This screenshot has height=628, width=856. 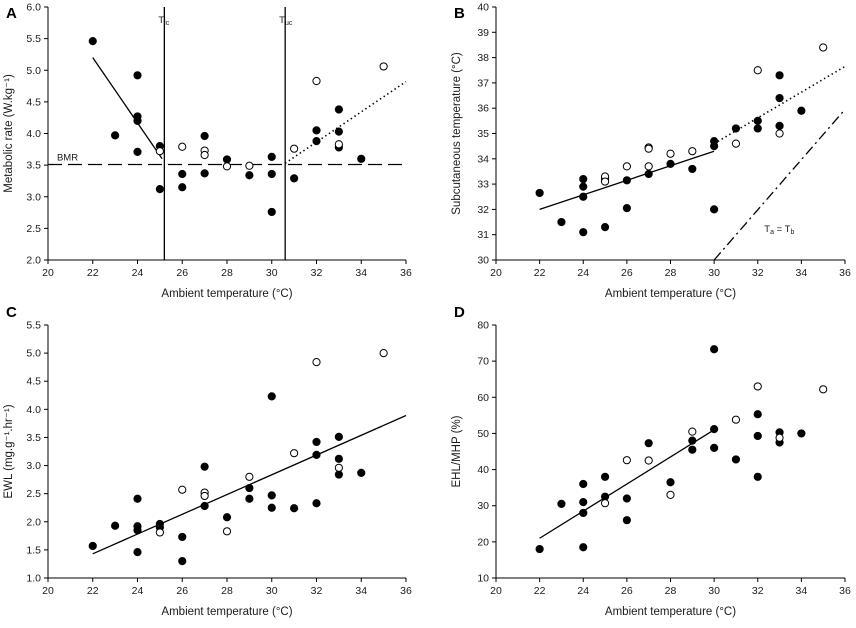 What do you see at coordinates (33, 494) in the screenshot?
I see `y-tick-label: 2.5` at bounding box center [33, 494].